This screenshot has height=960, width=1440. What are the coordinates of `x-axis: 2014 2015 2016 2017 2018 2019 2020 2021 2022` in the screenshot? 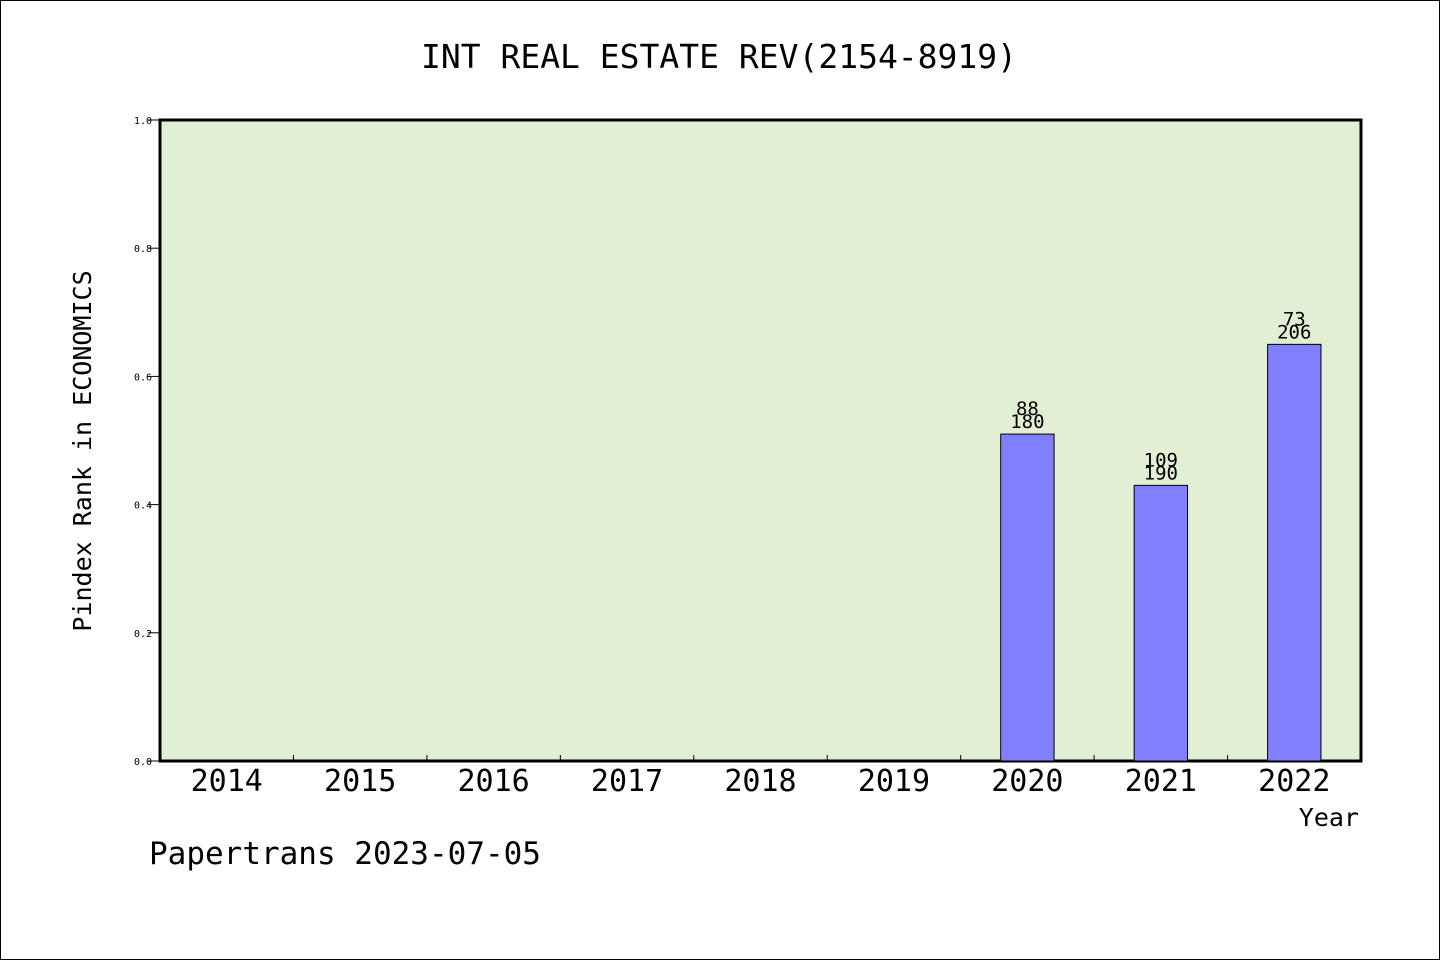 It's located at (760, 777).